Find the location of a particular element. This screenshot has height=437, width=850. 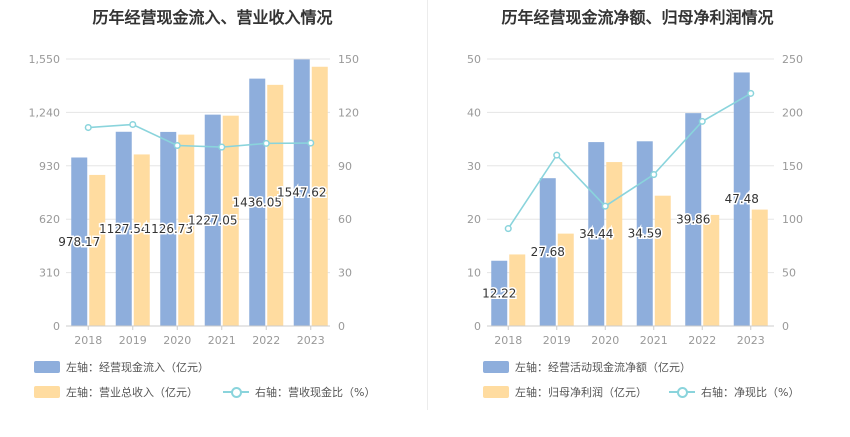

legend-item-net-operating-cash: 左轴：经营活动现金流净额（亿元） is located at coordinates (587, 367).